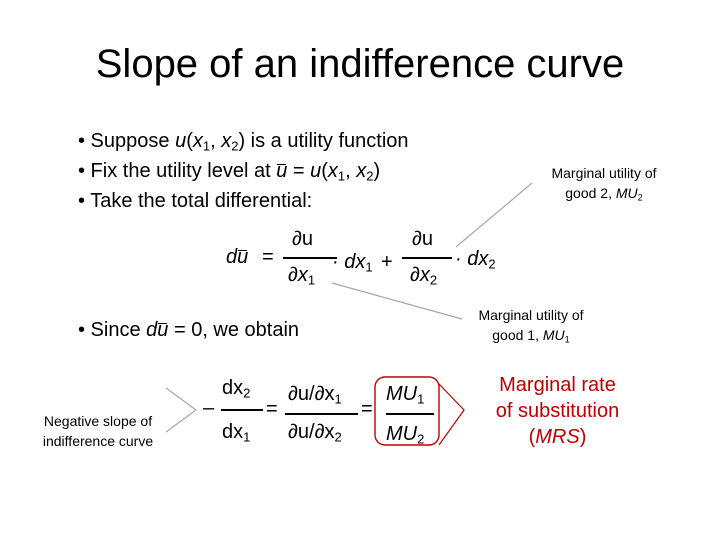 This screenshot has height=540, width=720. I want to click on fraction2-bar, so click(427, 258).